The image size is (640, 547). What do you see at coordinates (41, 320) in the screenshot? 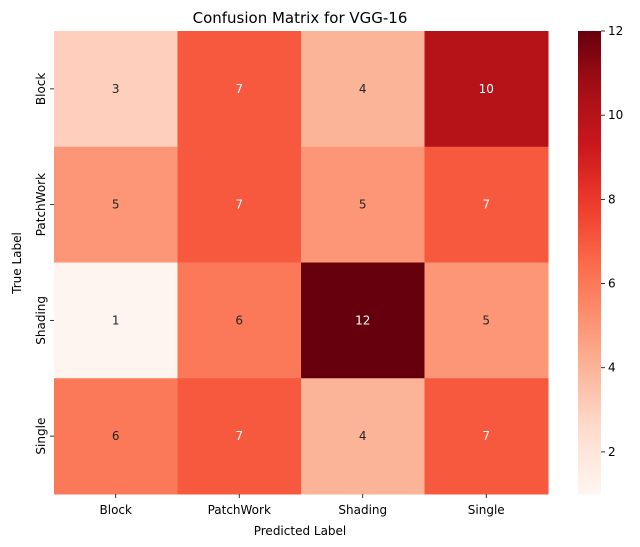
I see `y-tick-label: Shading` at bounding box center [41, 320].